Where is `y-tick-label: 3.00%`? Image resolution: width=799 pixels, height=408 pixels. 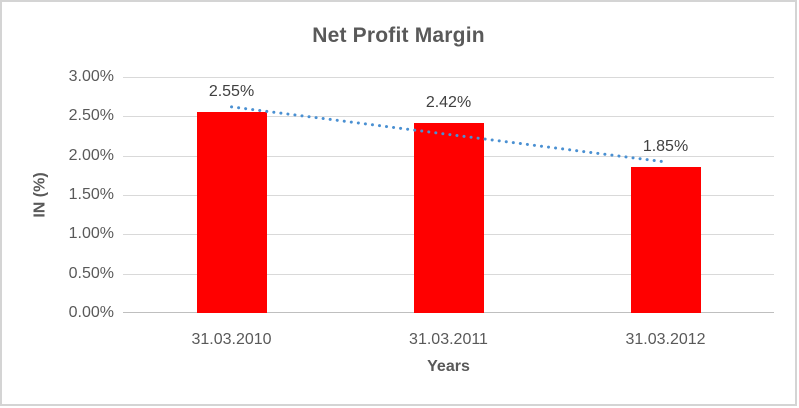 y-tick-label: 3.00% is located at coordinates (91, 76).